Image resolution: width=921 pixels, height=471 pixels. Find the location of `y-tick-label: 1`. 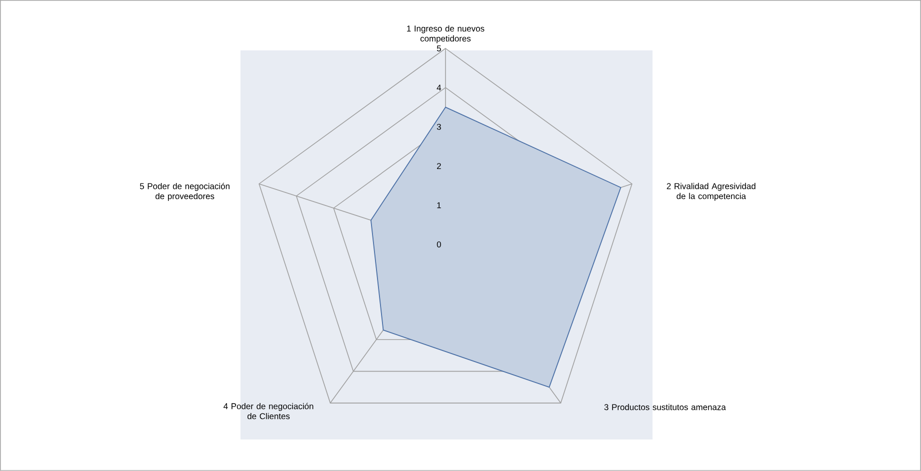

y-tick-label: 1 is located at coordinates (439, 205).